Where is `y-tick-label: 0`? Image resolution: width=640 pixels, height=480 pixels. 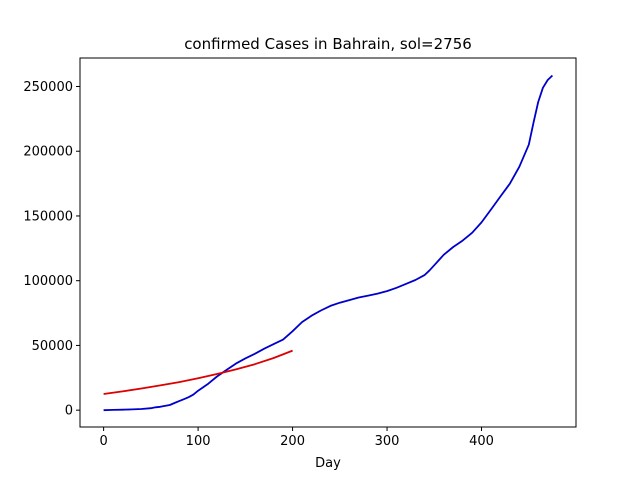 y-tick-label: 0 is located at coordinates (69, 411).